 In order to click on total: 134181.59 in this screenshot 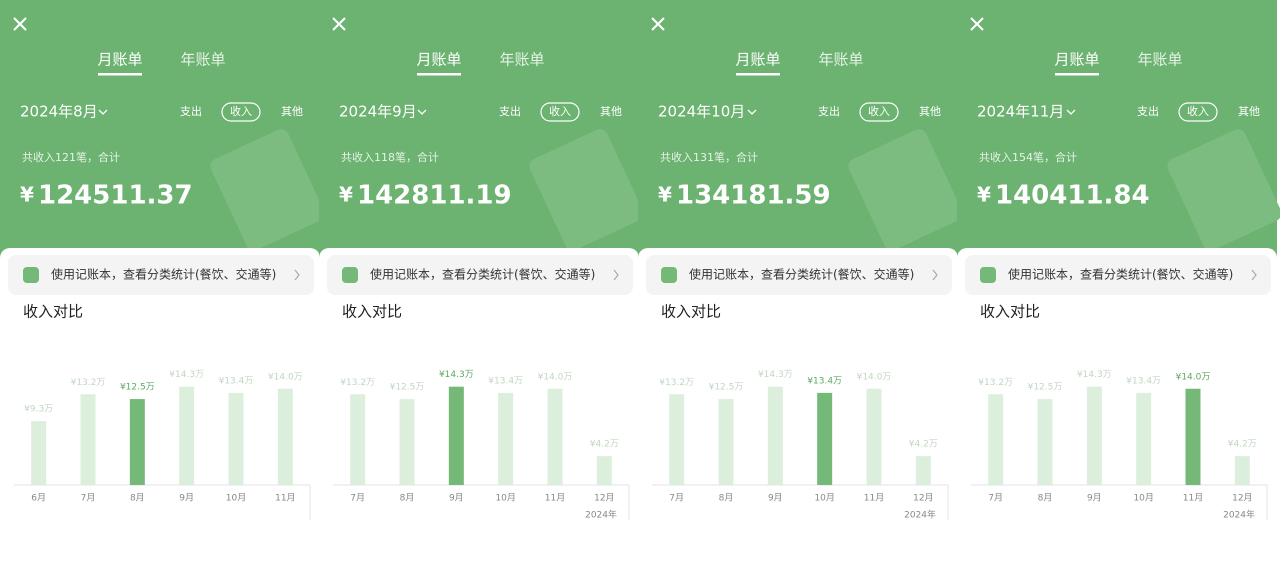, I will do `click(753, 196)`.